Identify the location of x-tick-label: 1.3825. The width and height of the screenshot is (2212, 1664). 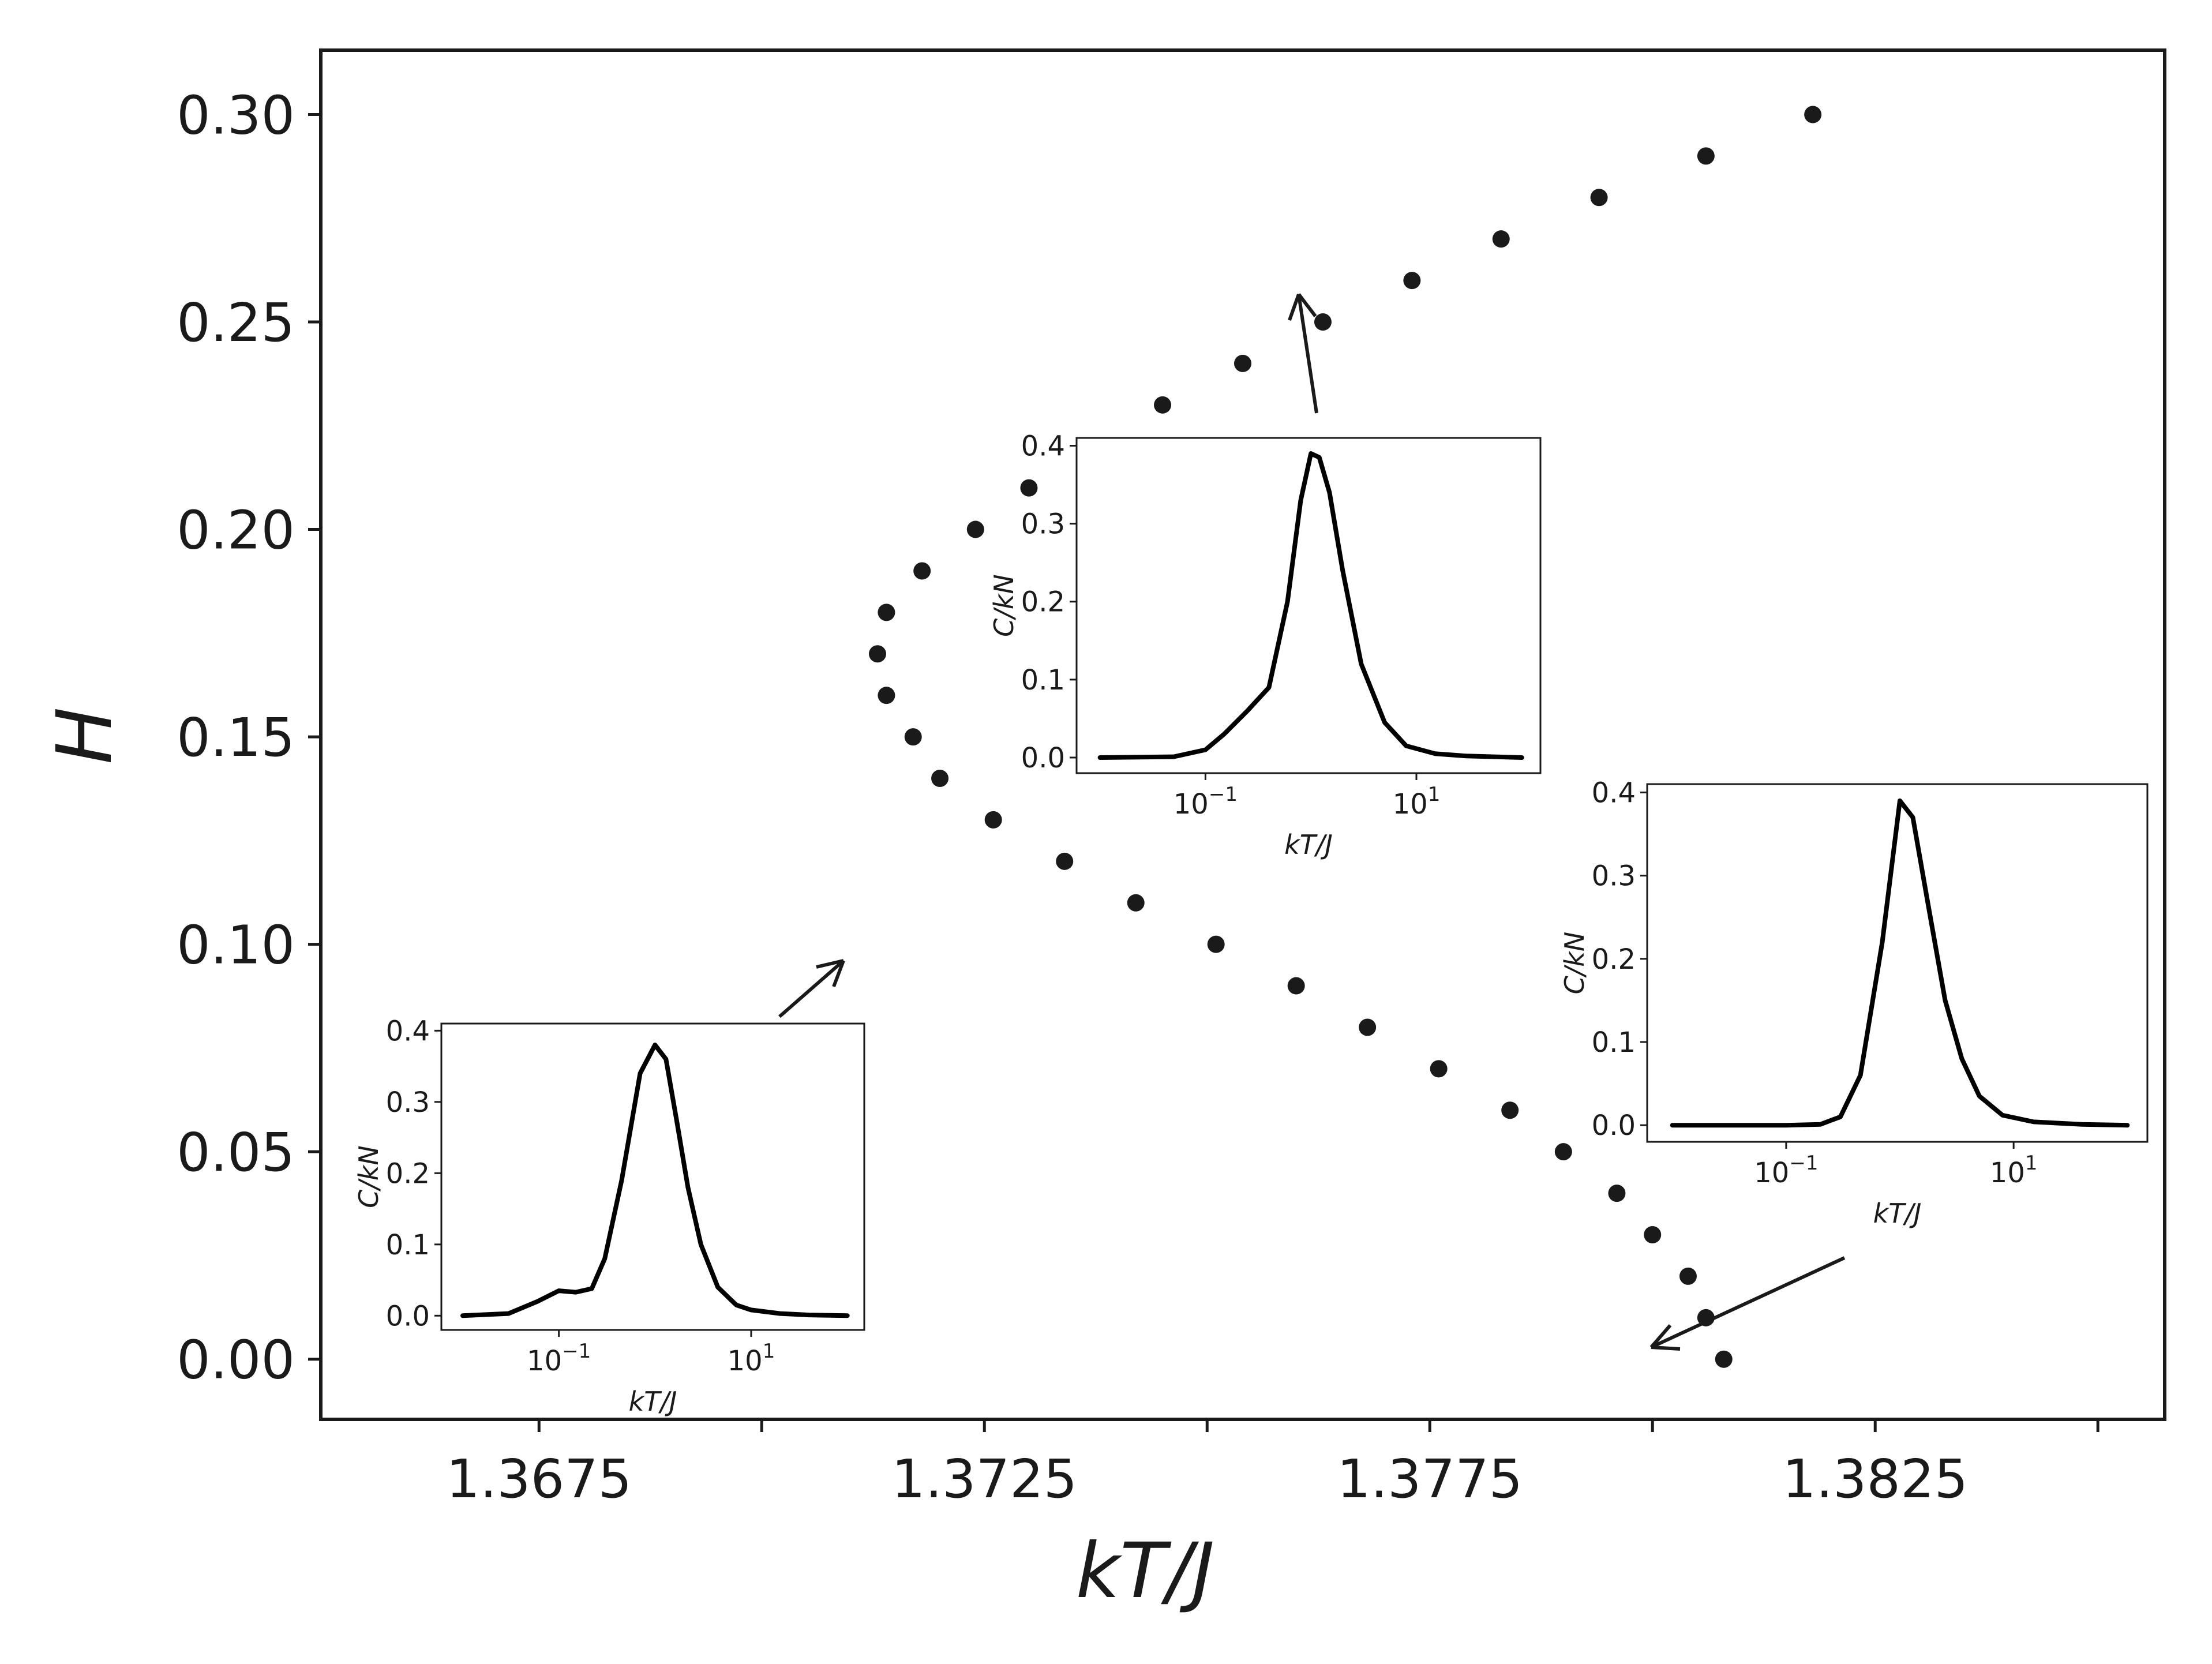
(1875, 1479).